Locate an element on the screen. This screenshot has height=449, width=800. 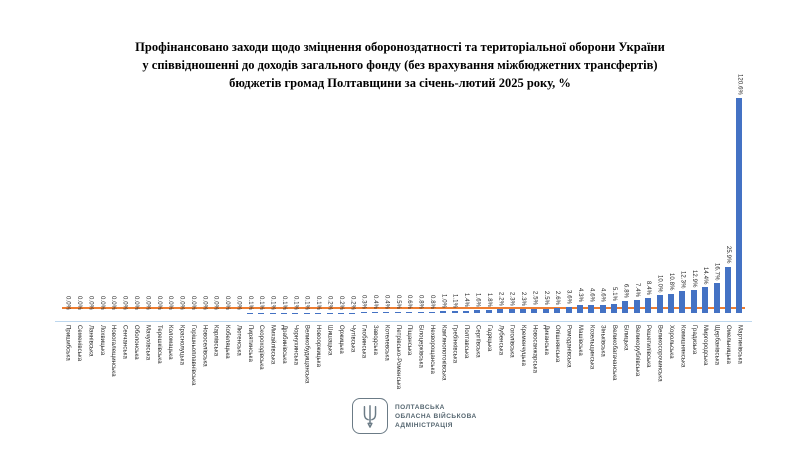
bar-category-label: Хорольська is located at coordinates (671, 342).